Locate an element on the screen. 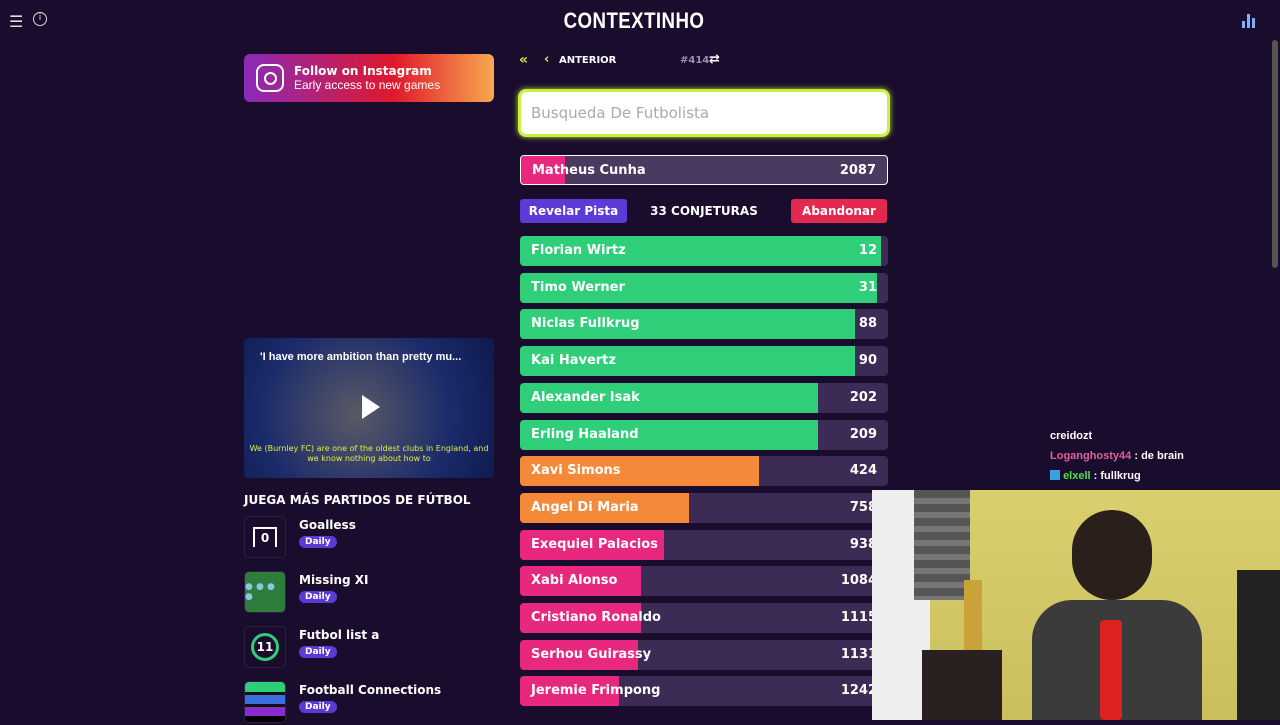  guess-row: Florian Wirtz 12 is located at coordinates (704, 251).